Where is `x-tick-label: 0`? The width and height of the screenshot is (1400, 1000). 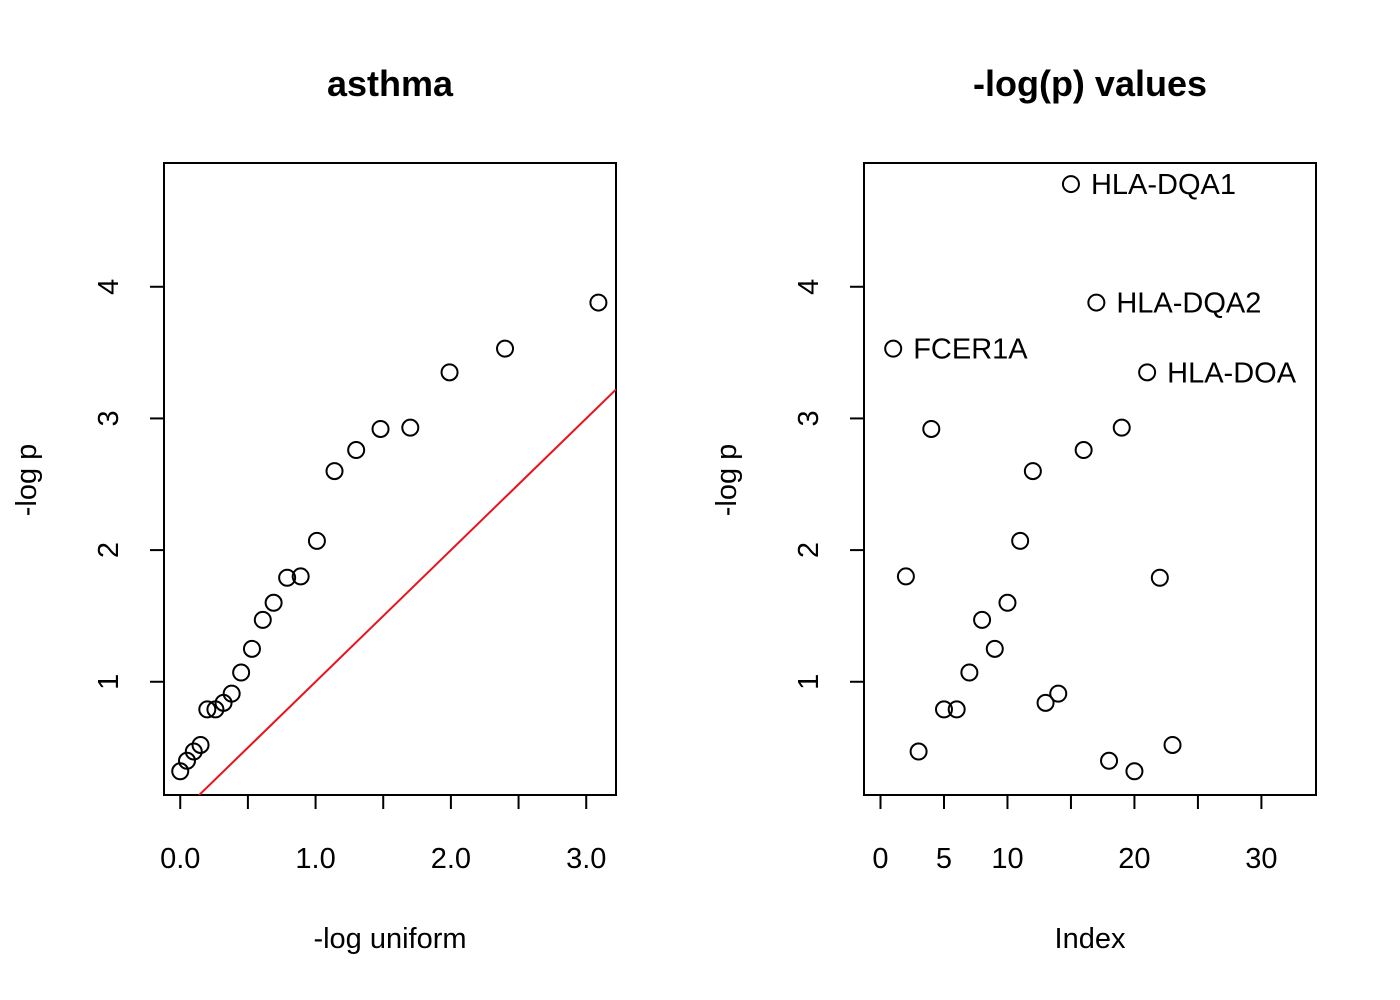
x-tick-label: 0 is located at coordinates (880, 859).